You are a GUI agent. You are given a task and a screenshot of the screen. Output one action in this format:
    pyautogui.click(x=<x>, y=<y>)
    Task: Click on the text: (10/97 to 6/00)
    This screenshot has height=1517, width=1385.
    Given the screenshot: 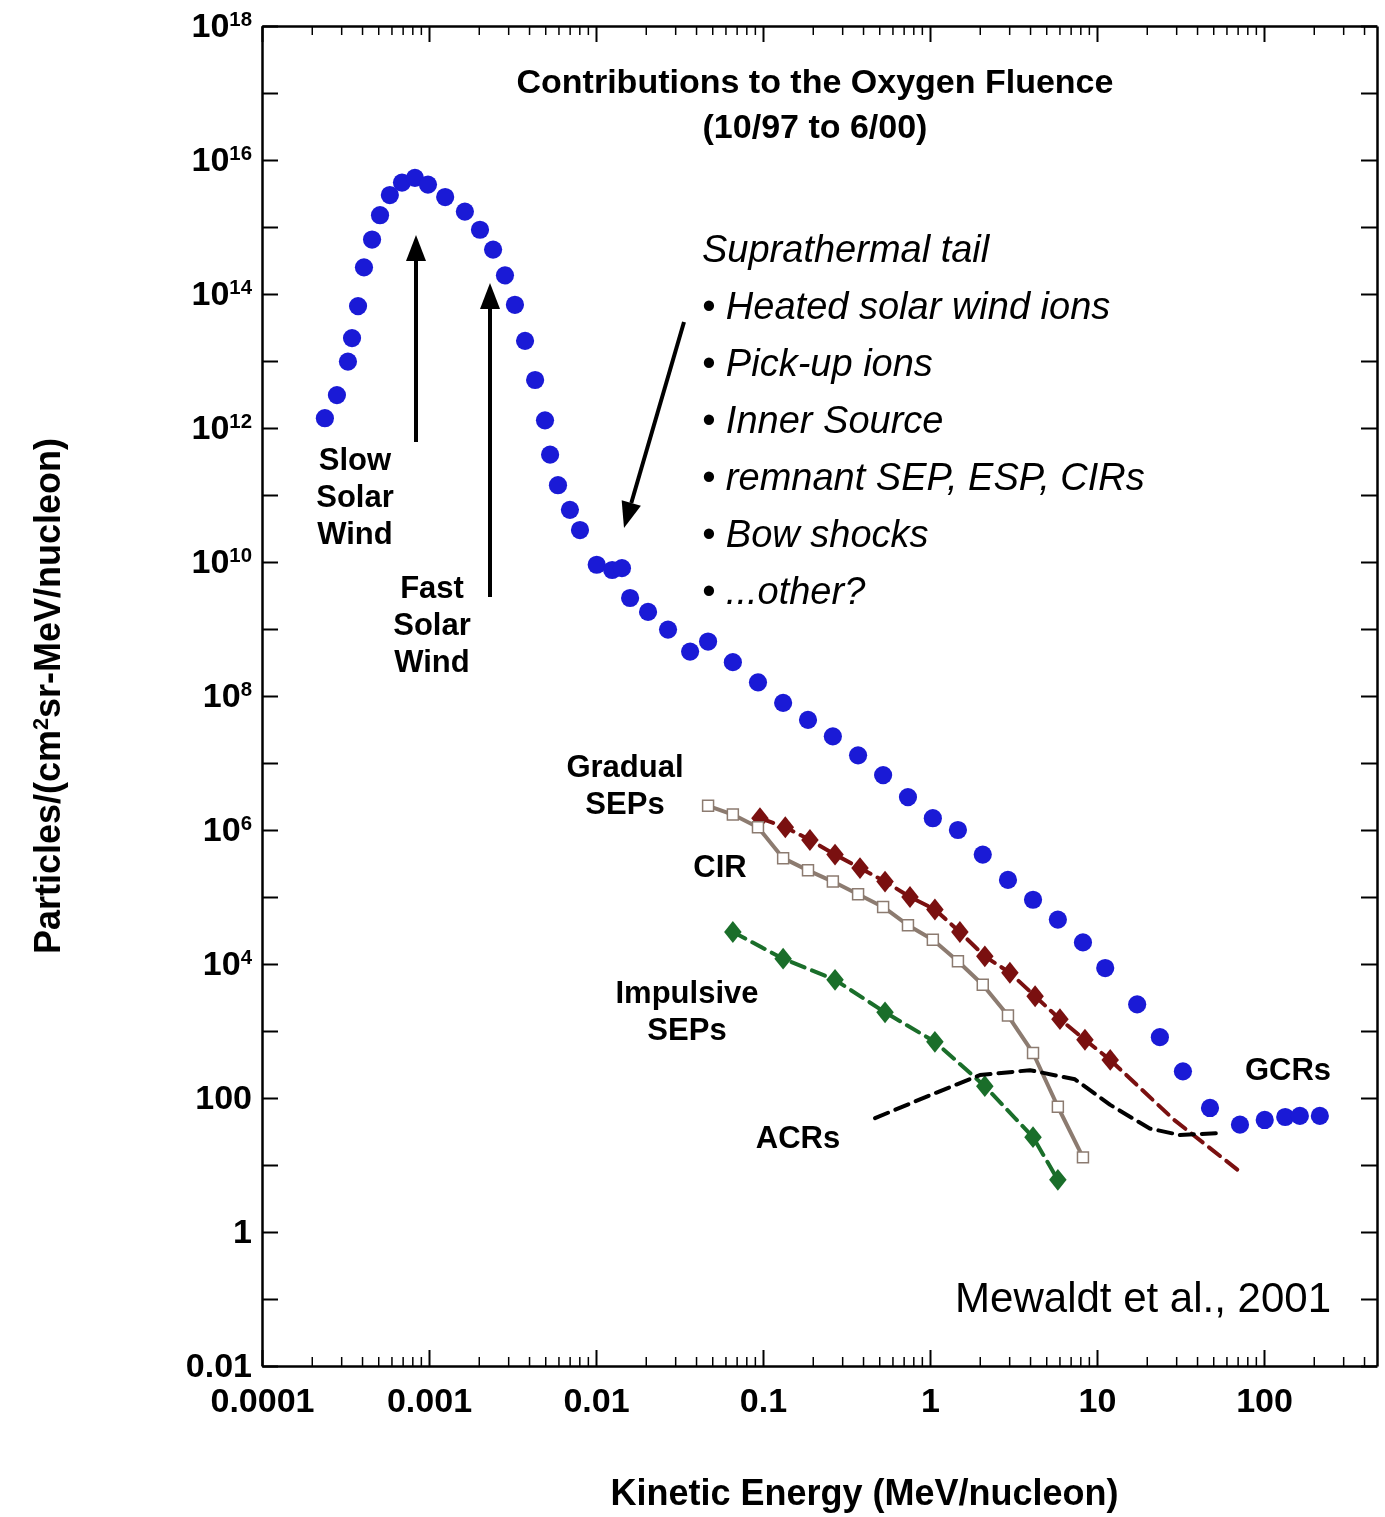 What is the action you would take?
    pyautogui.click(x=815, y=126)
    